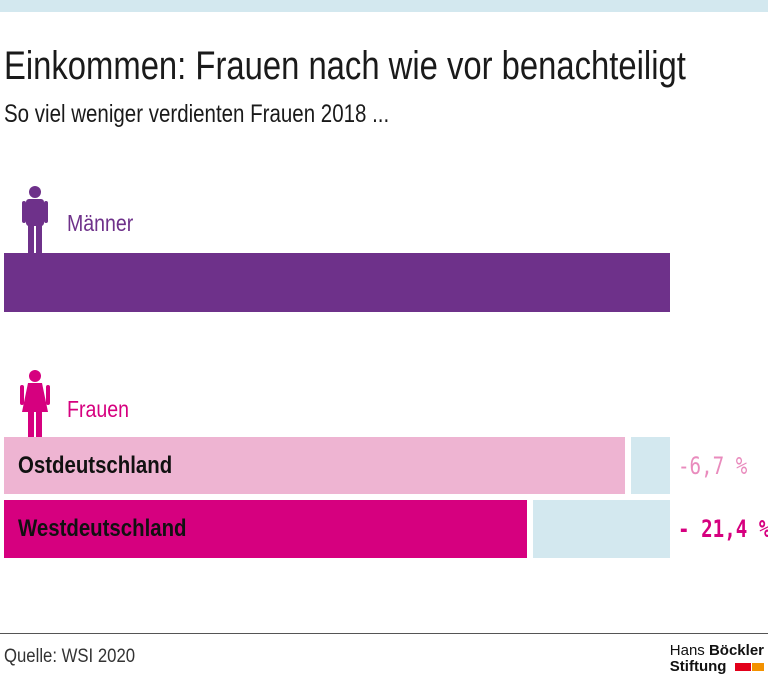 Image resolution: width=768 pixels, height=685 pixels. Describe the element at coordinates (266, 529) in the screenshot. I see `bar-westdeutschland` at that location.